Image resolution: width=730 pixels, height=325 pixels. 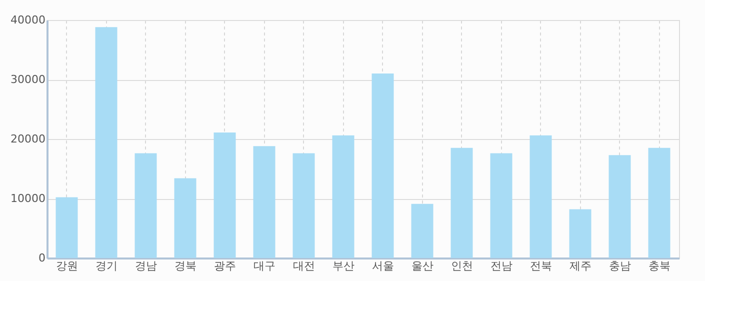 What do you see at coordinates (383, 266) in the screenshot?
I see `x-tick-label: 서울` at bounding box center [383, 266].